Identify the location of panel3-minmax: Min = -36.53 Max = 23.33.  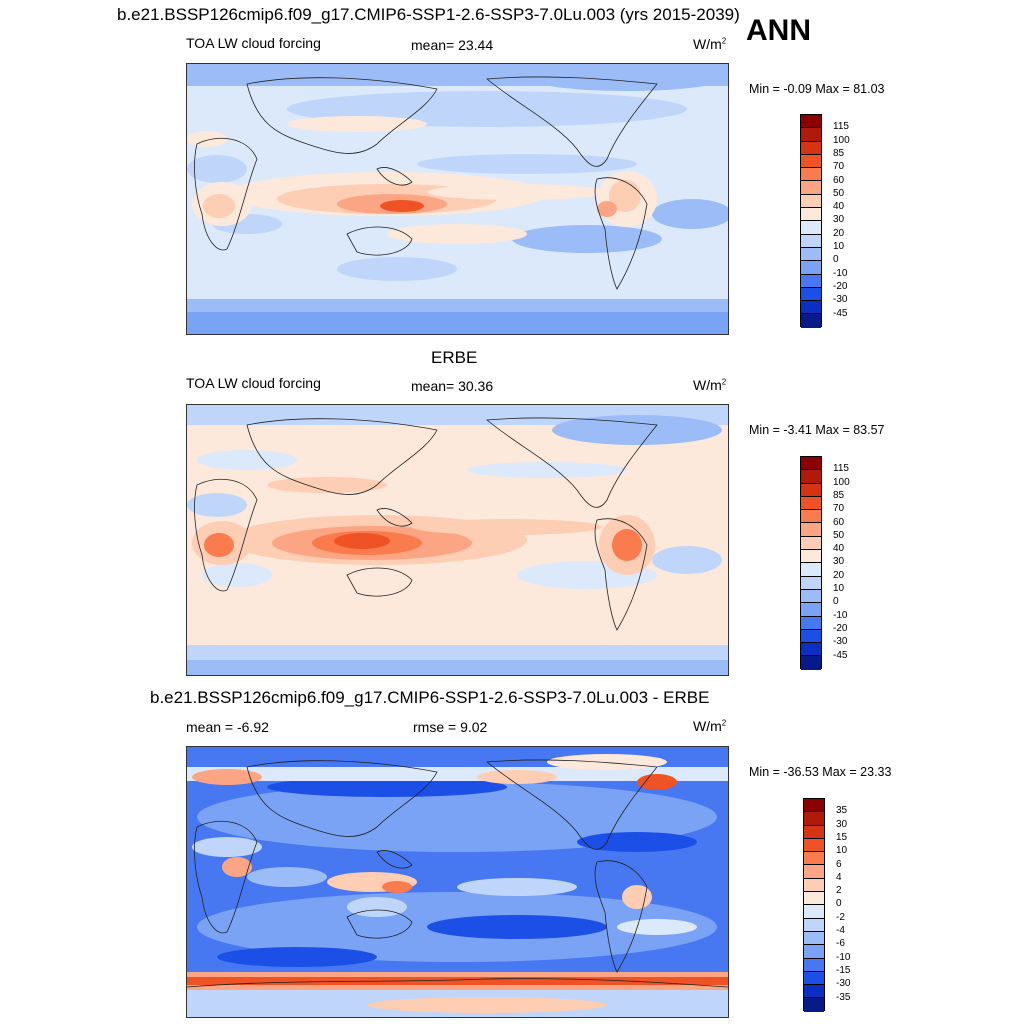
(820, 772).